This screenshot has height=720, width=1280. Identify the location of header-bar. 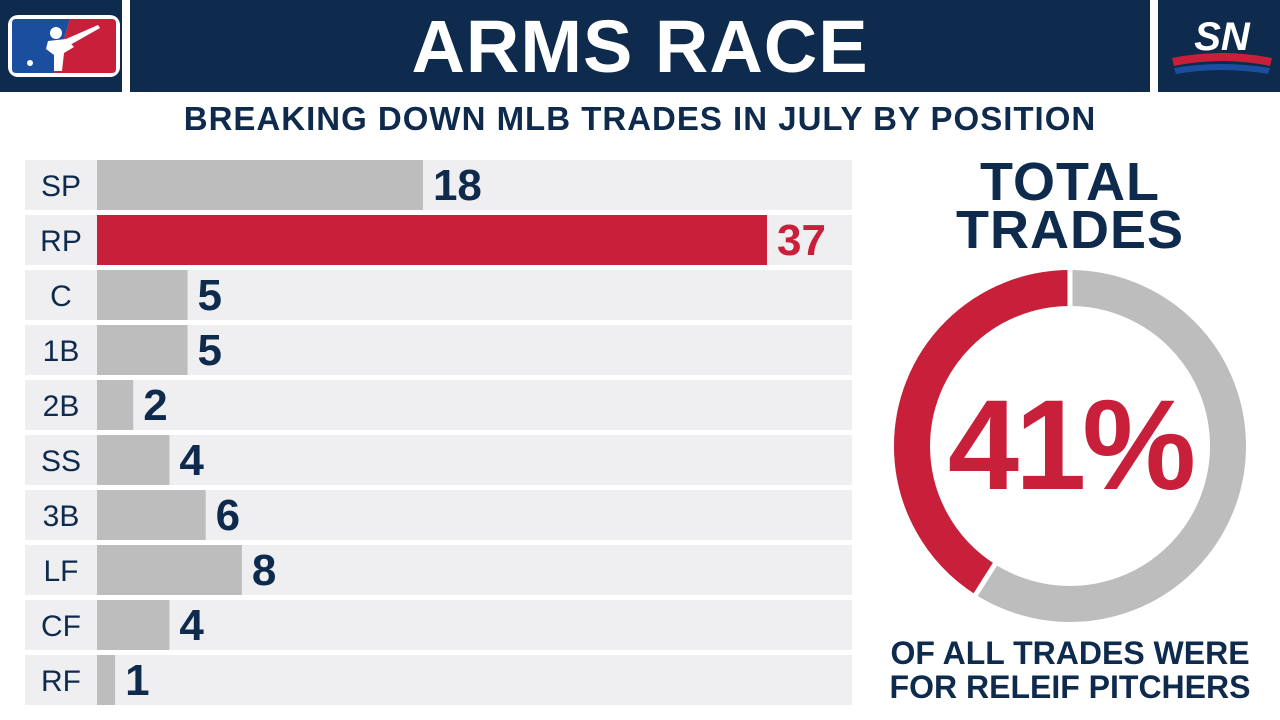
(640, 46).